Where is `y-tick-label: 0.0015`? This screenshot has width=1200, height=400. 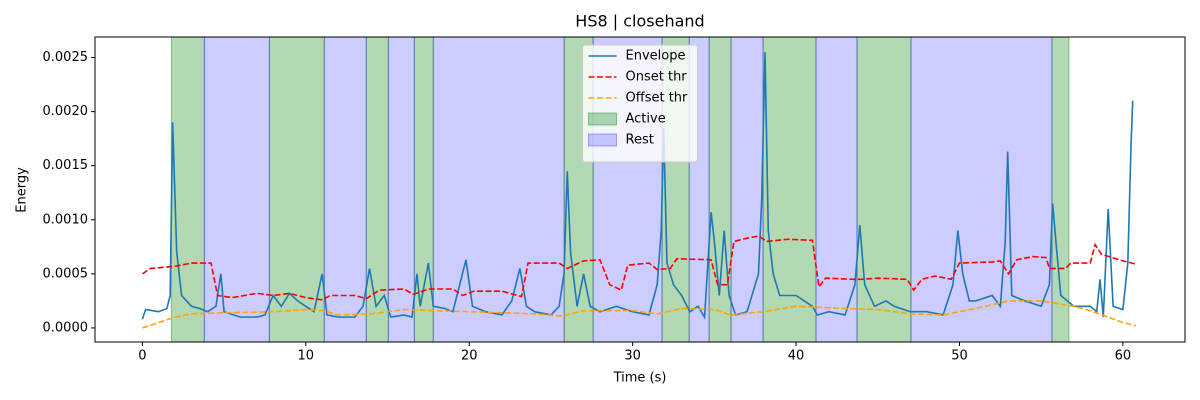
y-tick-label: 0.0015 is located at coordinates (66, 165).